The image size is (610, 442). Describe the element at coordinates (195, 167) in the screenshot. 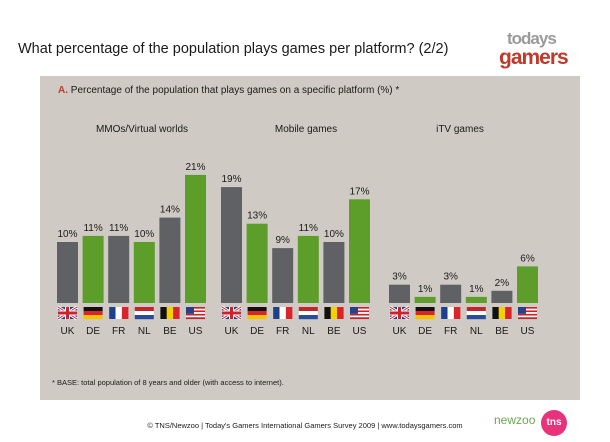

I see `data-label: 21%` at that location.